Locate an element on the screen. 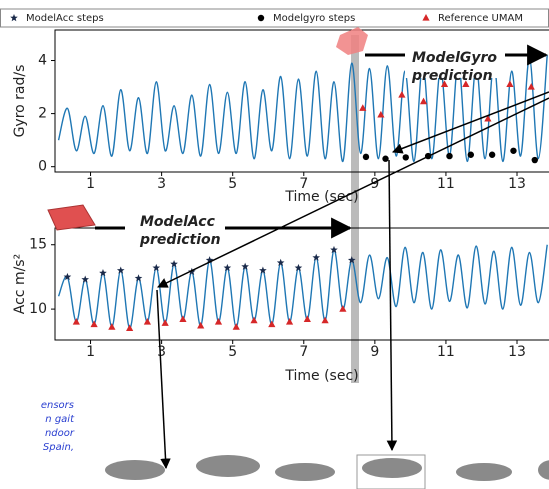 The image size is (549, 489). acc-sensor-icon is located at coordinates (71, 217).